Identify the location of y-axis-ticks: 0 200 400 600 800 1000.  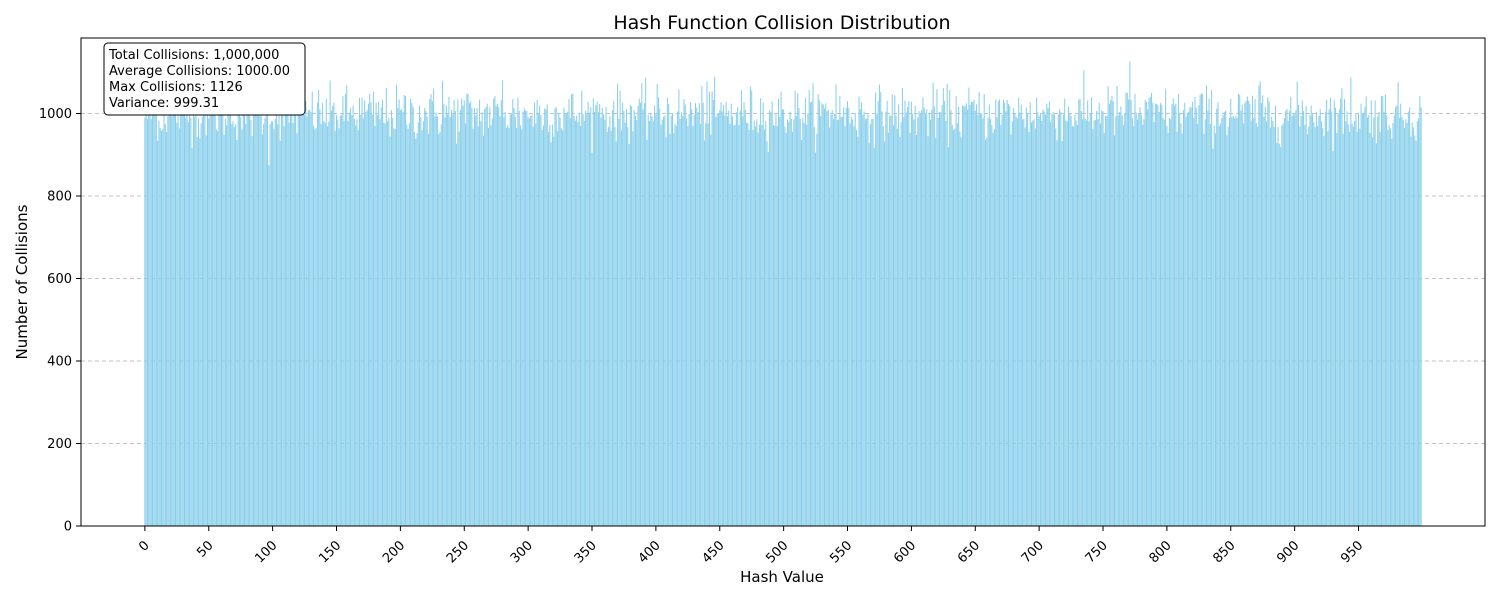
(60, 321).